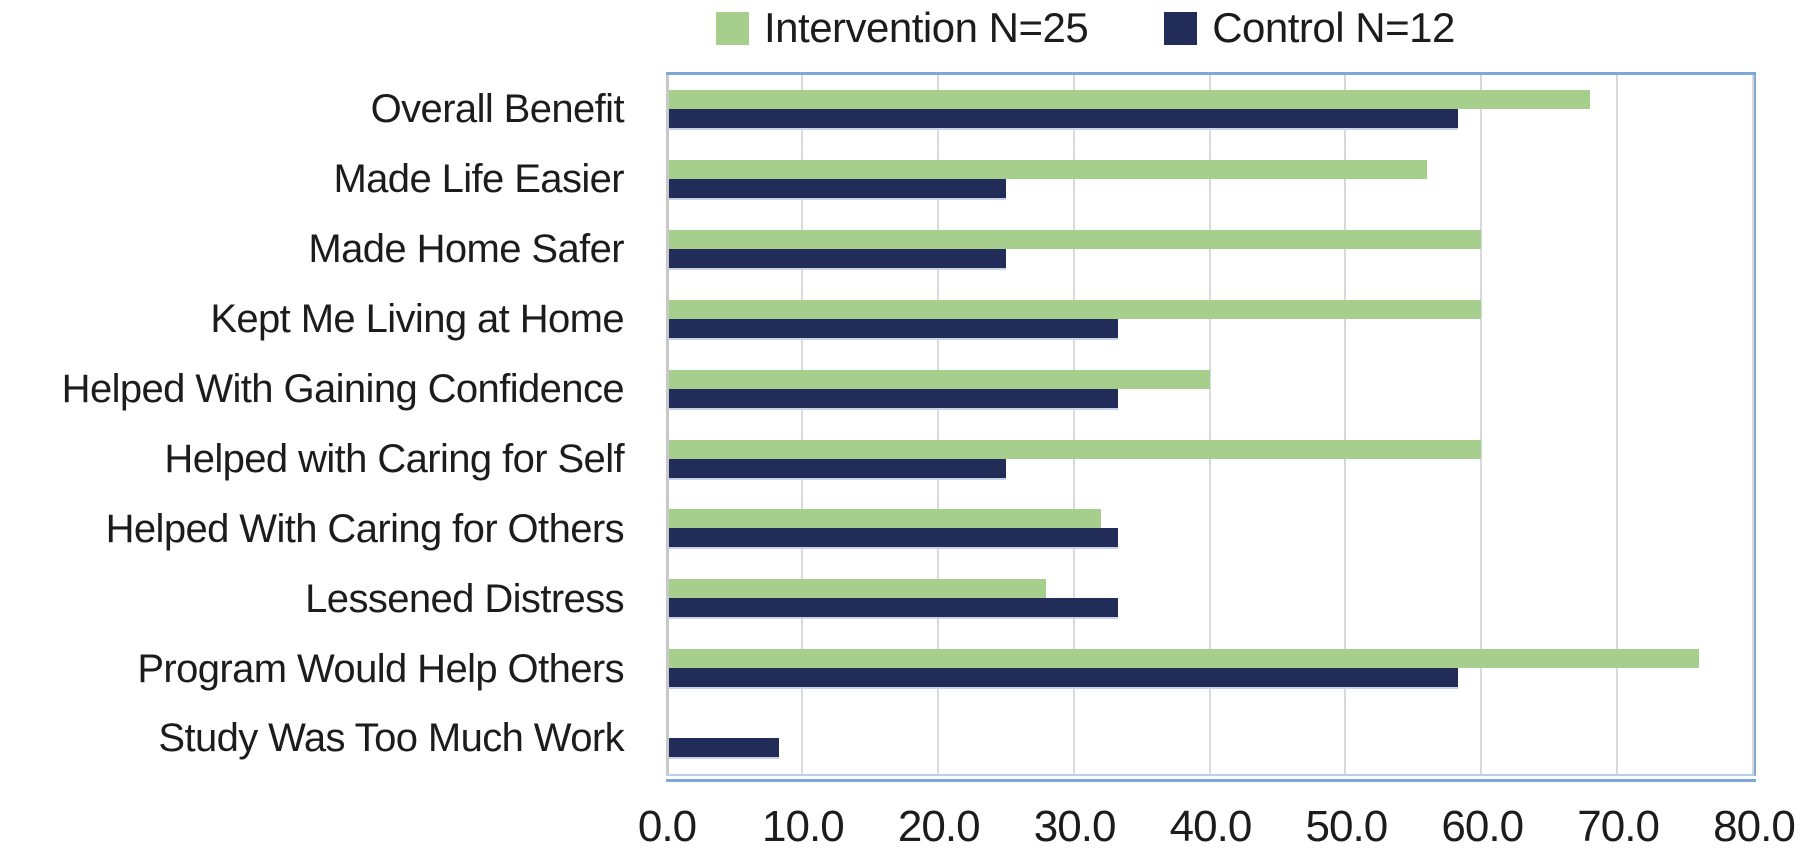 The height and width of the screenshot is (852, 1800). Describe the element at coordinates (667, 826) in the screenshot. I see `x-tick-label: 0.0` at that location.